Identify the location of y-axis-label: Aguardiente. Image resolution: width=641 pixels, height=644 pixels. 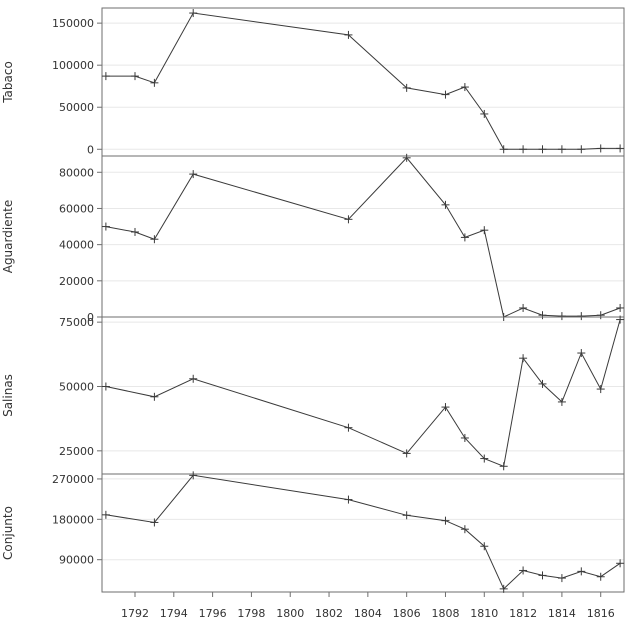
(8, 237).